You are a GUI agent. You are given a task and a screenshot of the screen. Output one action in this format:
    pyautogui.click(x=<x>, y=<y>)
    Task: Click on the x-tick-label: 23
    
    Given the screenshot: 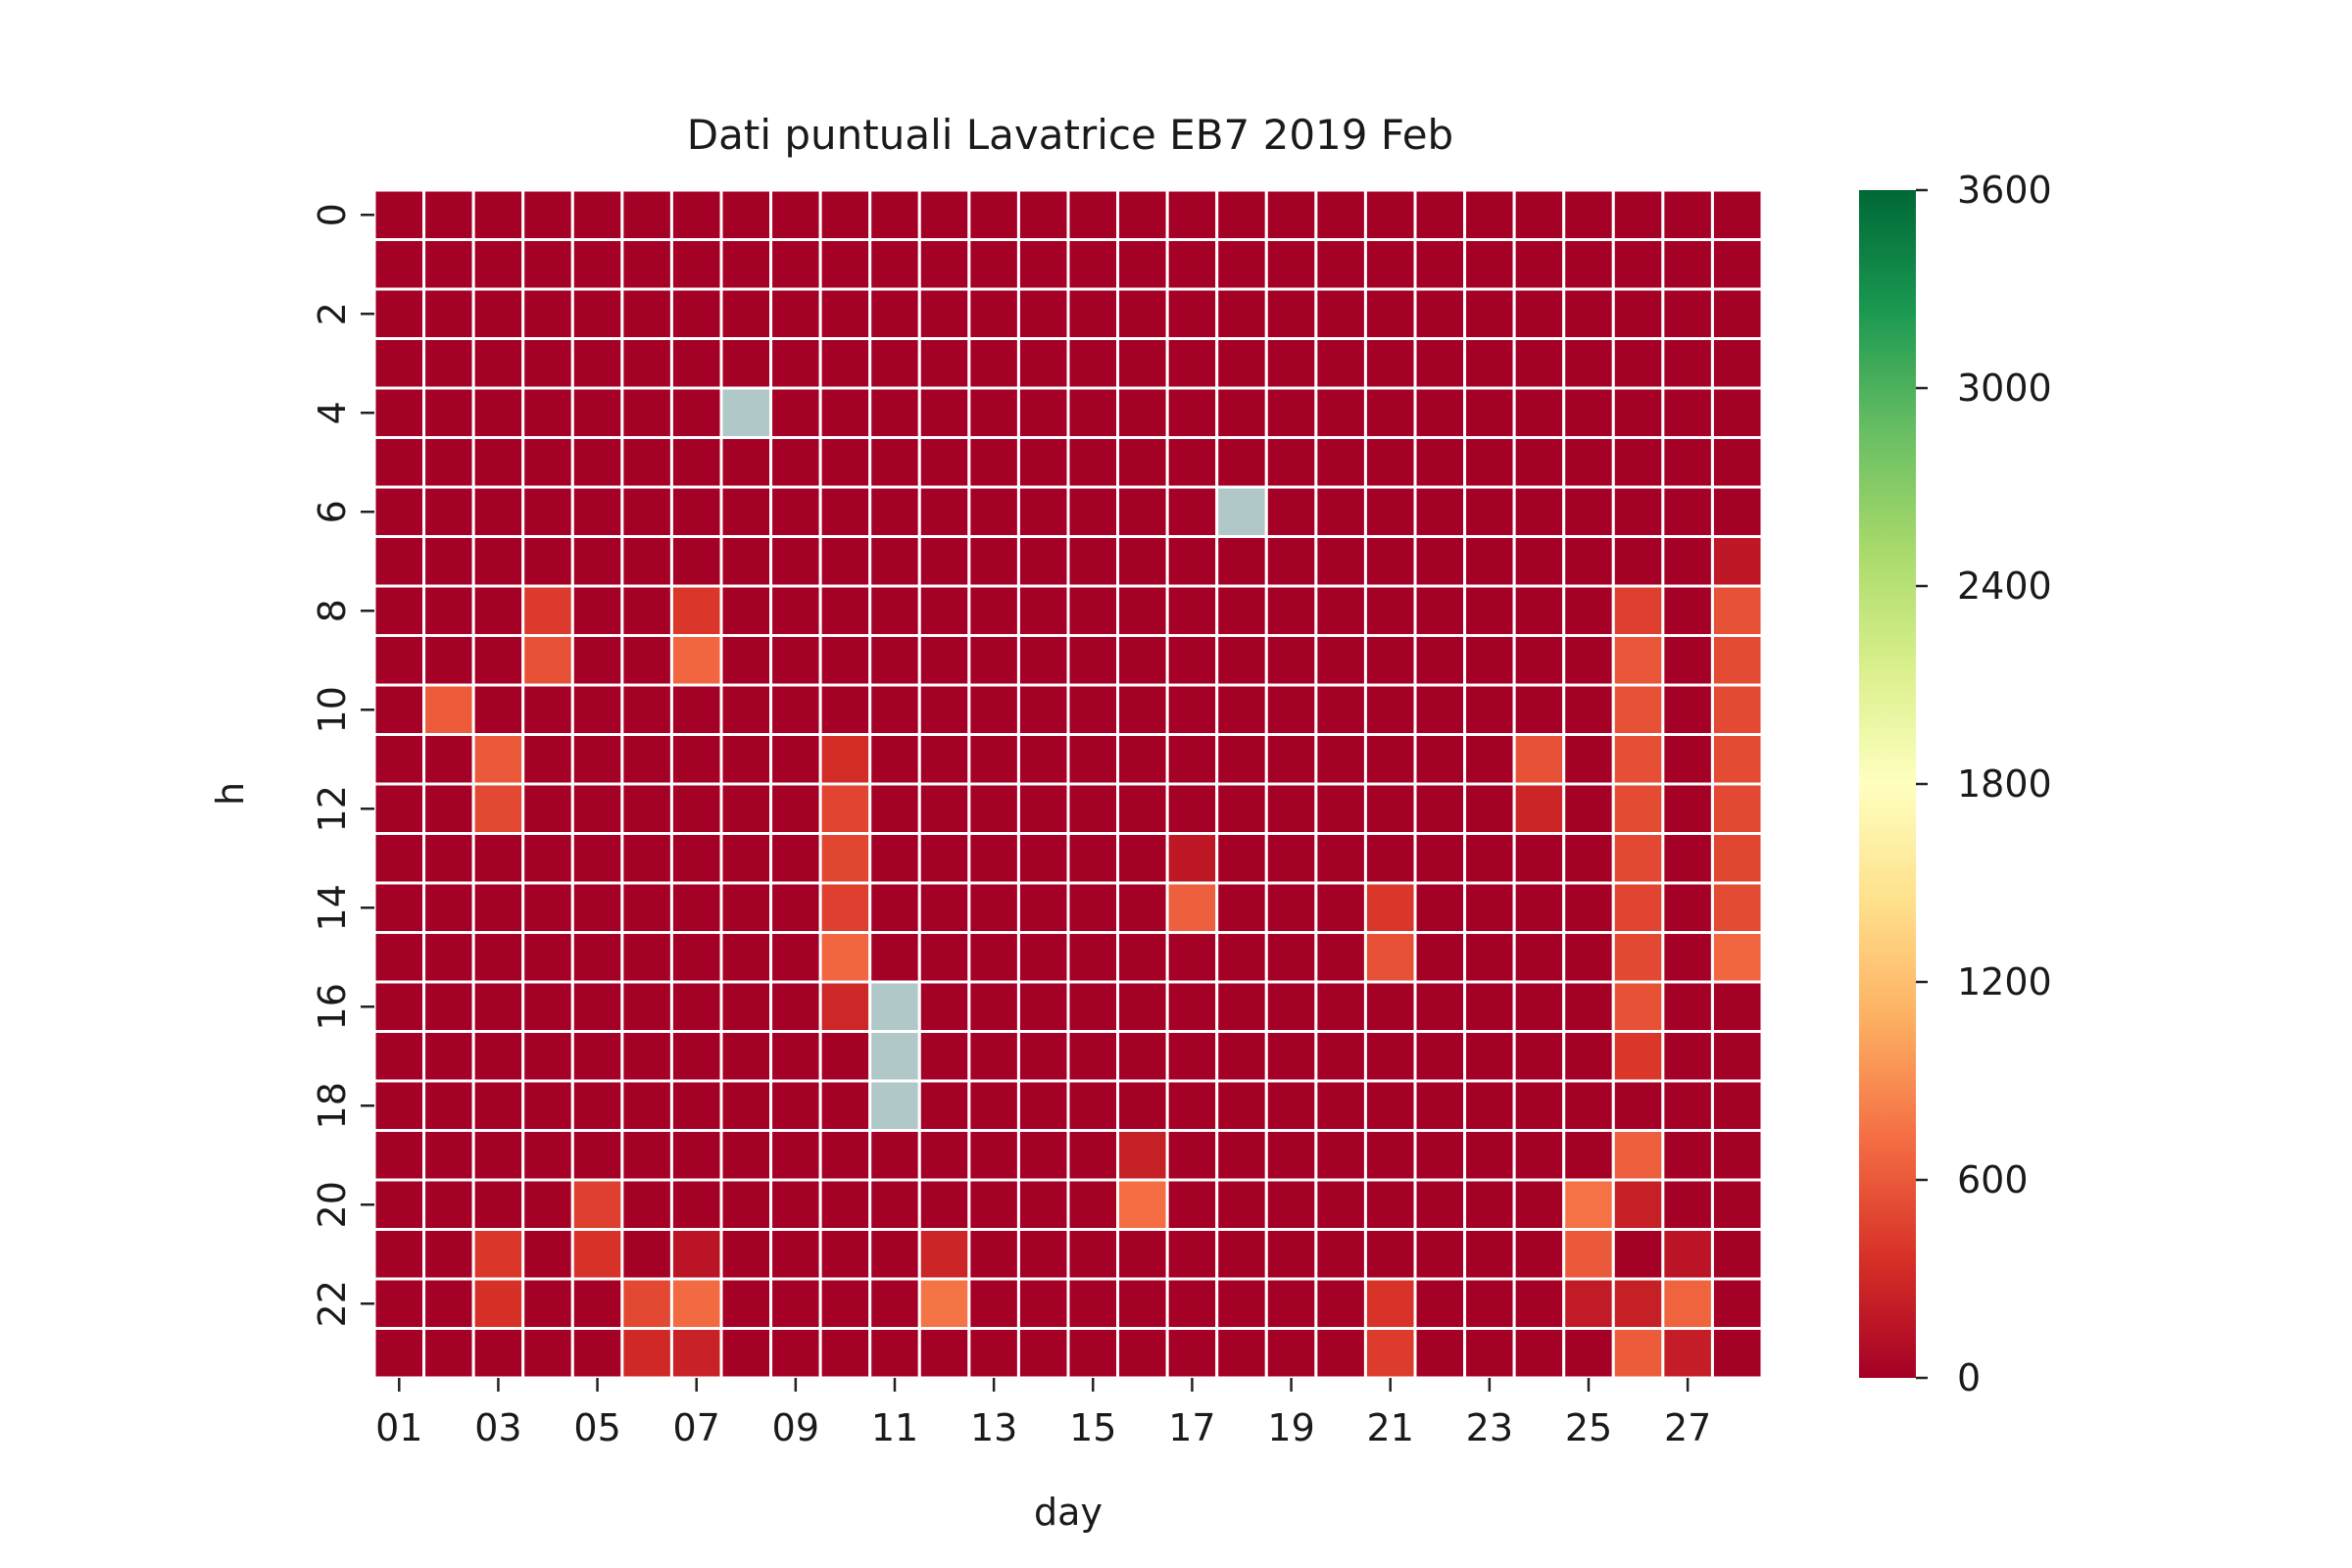 What is the action you would take?
    pyautogui.click(x=1489, y=1427)
    